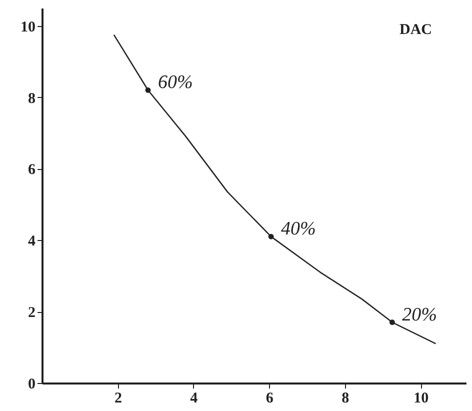  I want to click on x-tick-label: 2, so click(118, 398).